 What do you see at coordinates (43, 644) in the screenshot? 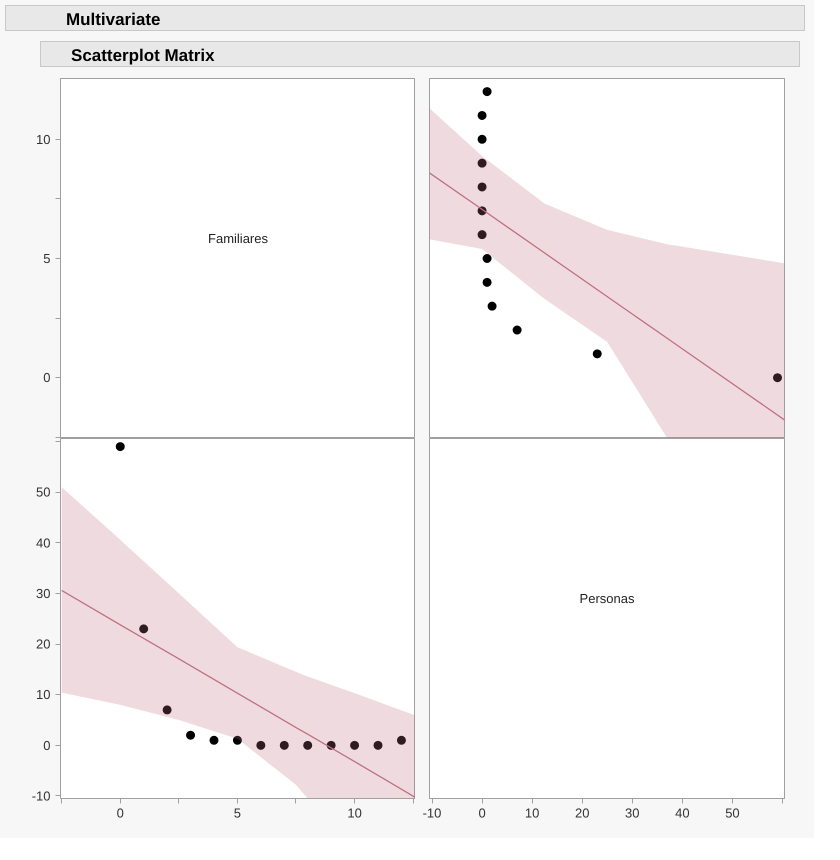
I see `y-tick-label: 20` at bounding box center [43, 644].